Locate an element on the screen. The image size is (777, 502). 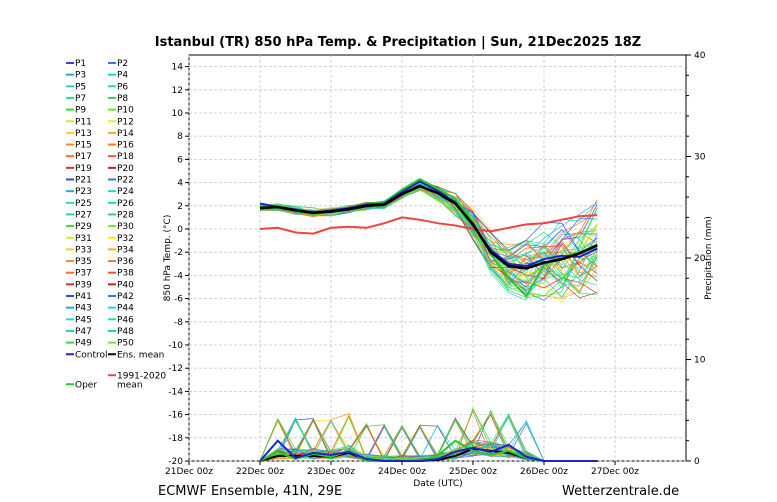
x-tick-label: 25Dec 00z is located at coordinates (473, 472).